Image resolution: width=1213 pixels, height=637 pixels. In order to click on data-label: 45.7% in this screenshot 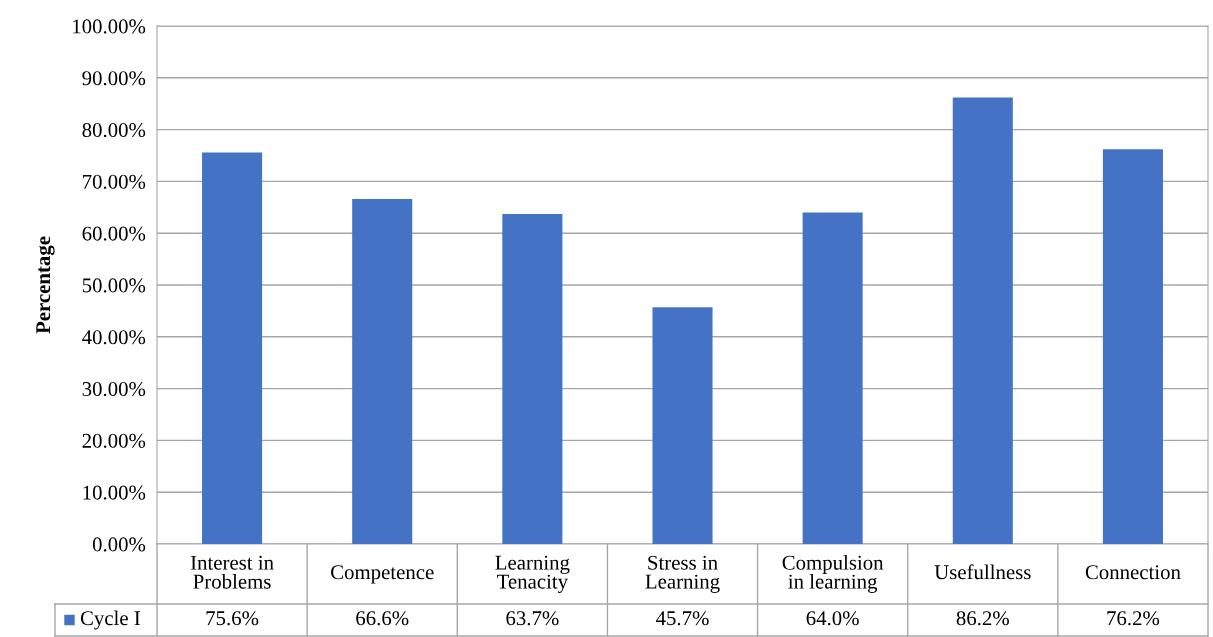, I will do `click(682, 618)`.